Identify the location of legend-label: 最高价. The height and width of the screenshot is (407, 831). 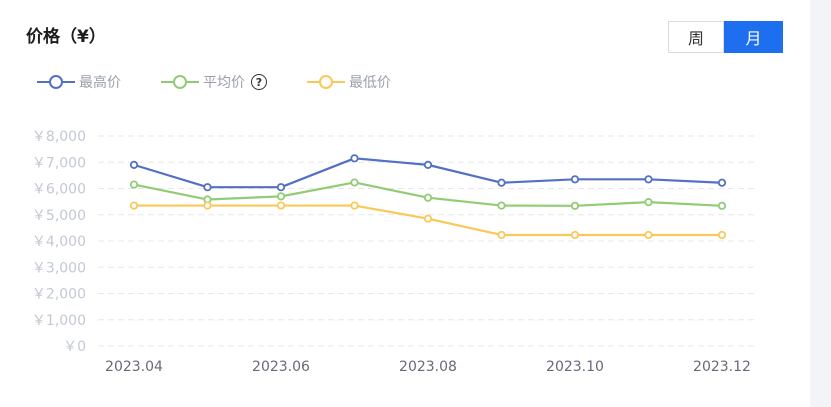
(100, 83).